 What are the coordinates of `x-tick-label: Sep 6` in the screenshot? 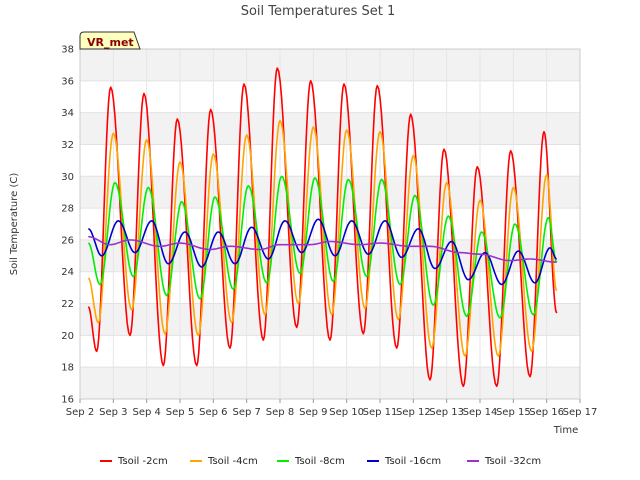 It's located at (213, 412).